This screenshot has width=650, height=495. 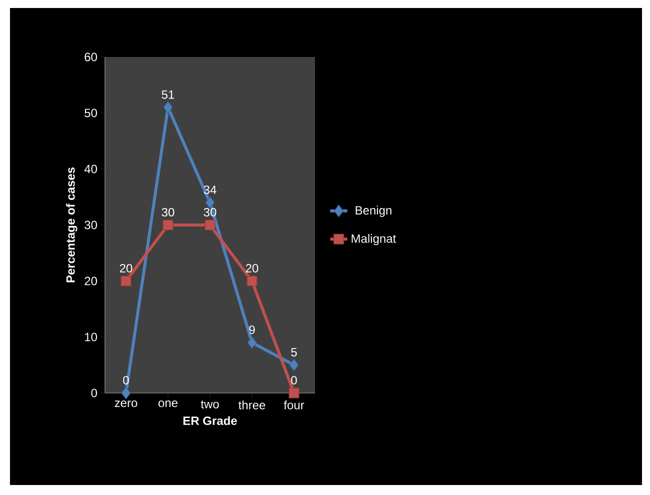 I want to click on legend-label: Malignat, so click(x=374, y=240).